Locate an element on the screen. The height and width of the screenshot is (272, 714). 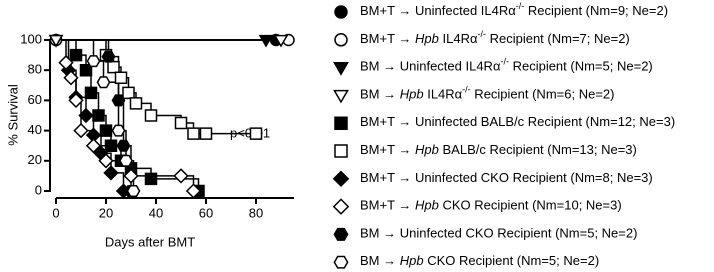
y-tick-label: 60 is located at coordinates (35, 99).